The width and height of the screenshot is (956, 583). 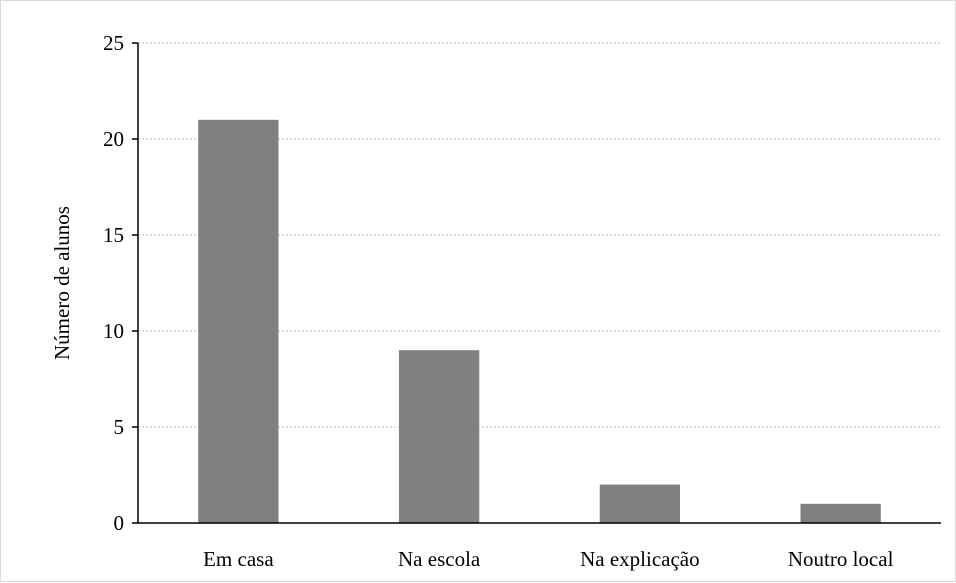 What do you see at coordinates (439, 436) in the screenshot?
I see `bar-na-escola` at bounding box center [439, 436].